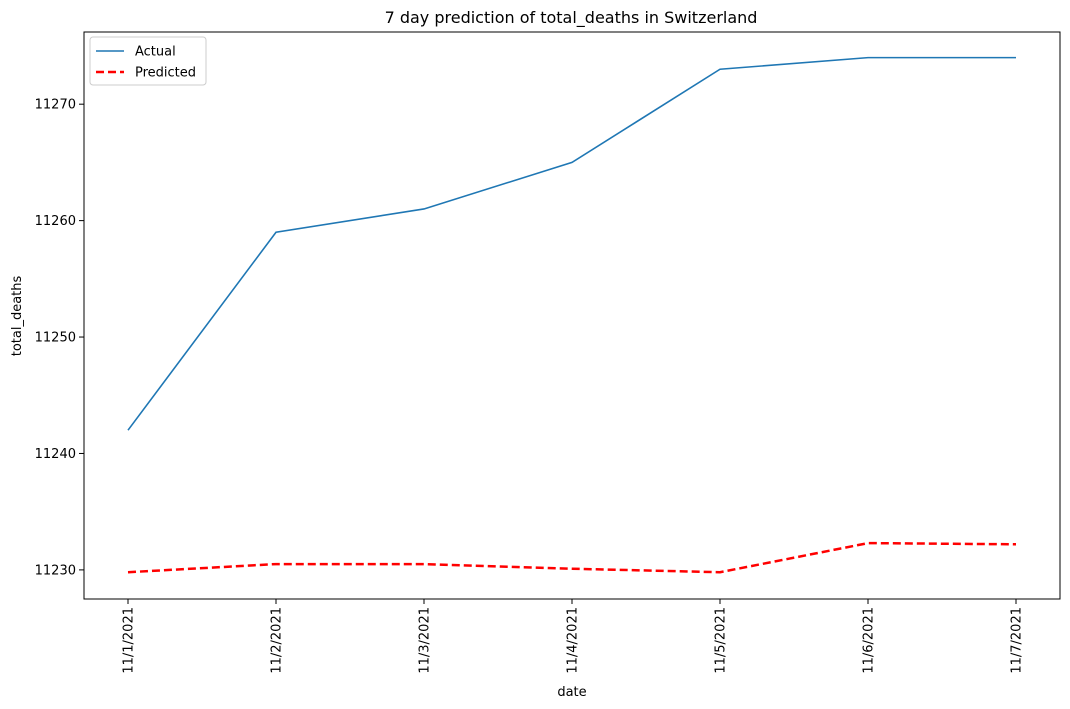 This screenshot has width=1070, height=709. What do you see at coordinates (55, 454) in the screenshot?
I see `y-tick-label: 11240` at bounding box center [55, 454].